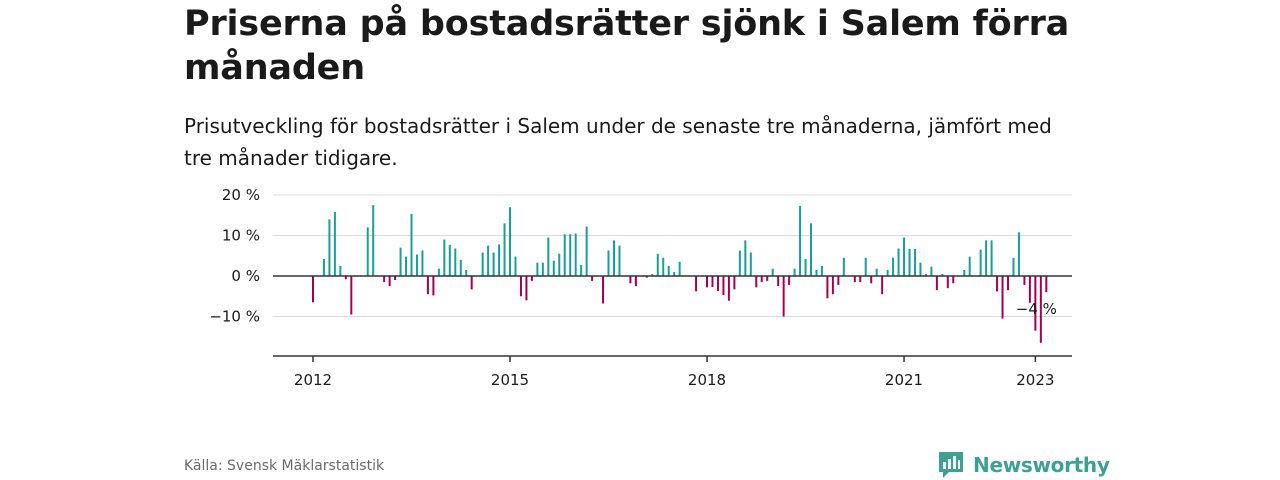 The image size is (1280, 480). Describe the element at coordinates (672, 318) in the screenshot. I see `axes` at that location.